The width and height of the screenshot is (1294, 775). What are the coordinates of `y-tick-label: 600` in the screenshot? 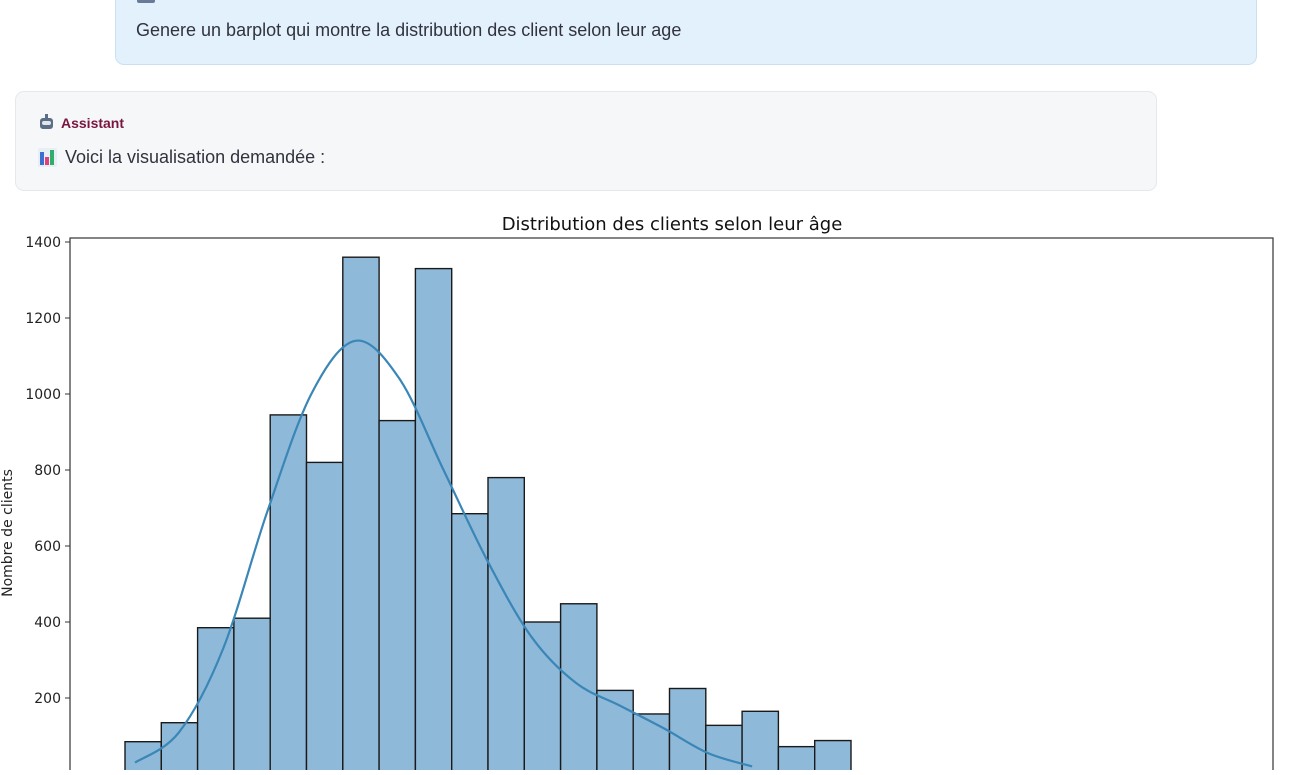 It's located at (47, 547).